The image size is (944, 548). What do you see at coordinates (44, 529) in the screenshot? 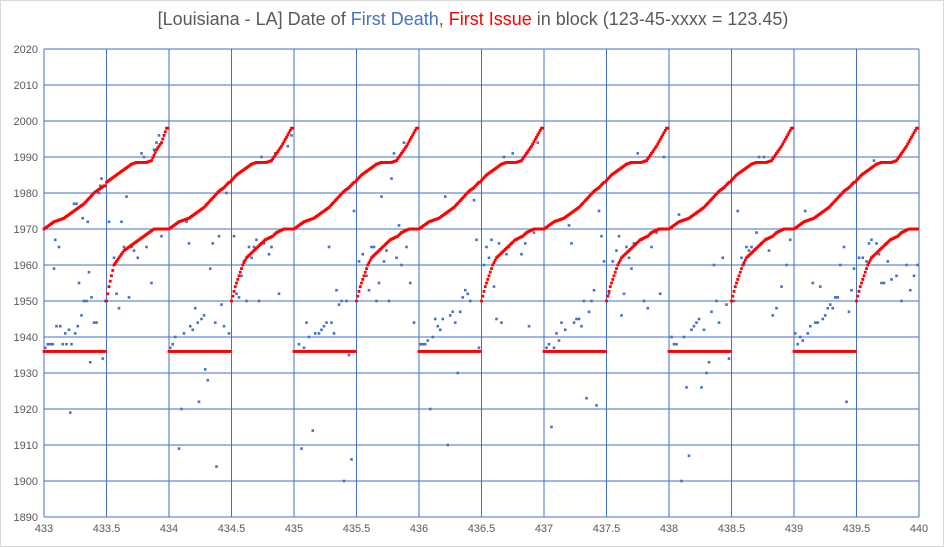
I see `x-tick-label: 433` at bounding box center [44, 529].